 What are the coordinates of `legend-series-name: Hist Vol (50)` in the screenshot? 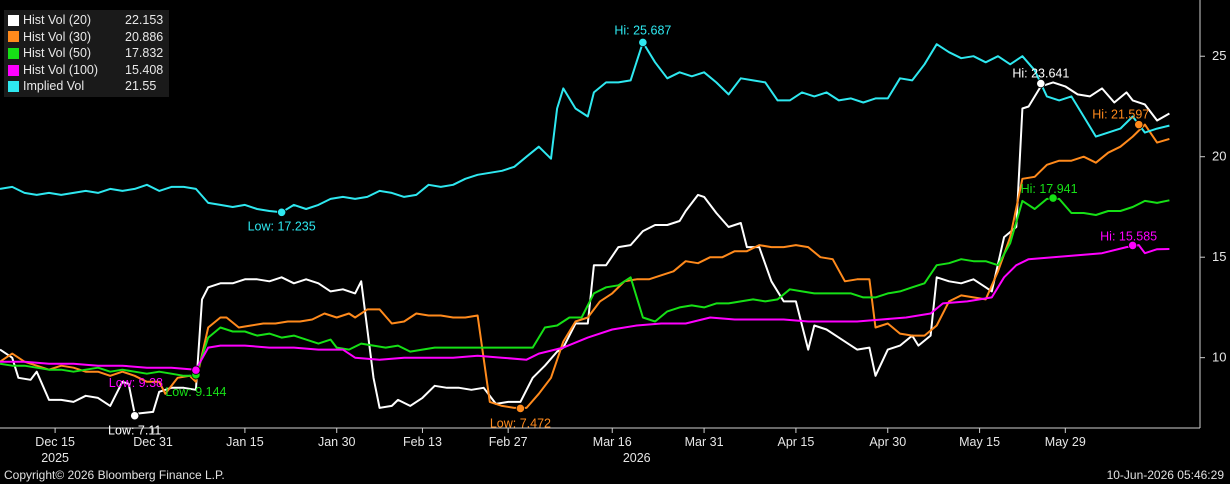 It's located at (57, 53).